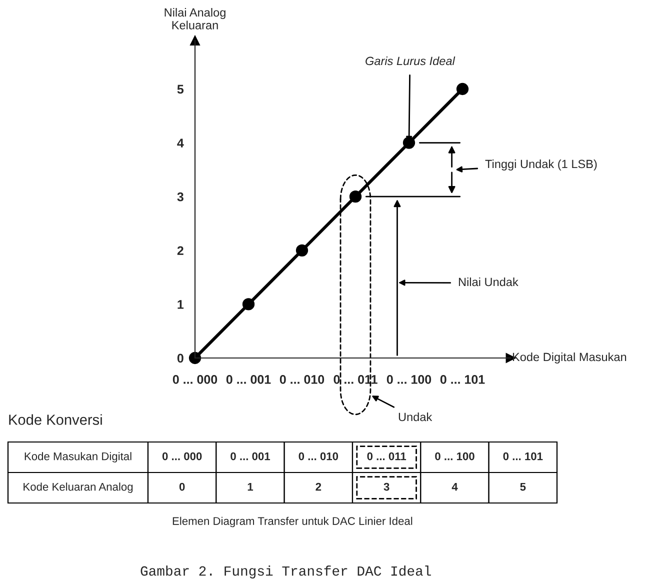 The image size is (645, 582). I want to click on category-label: 0 ... 010, so click(318, 456).